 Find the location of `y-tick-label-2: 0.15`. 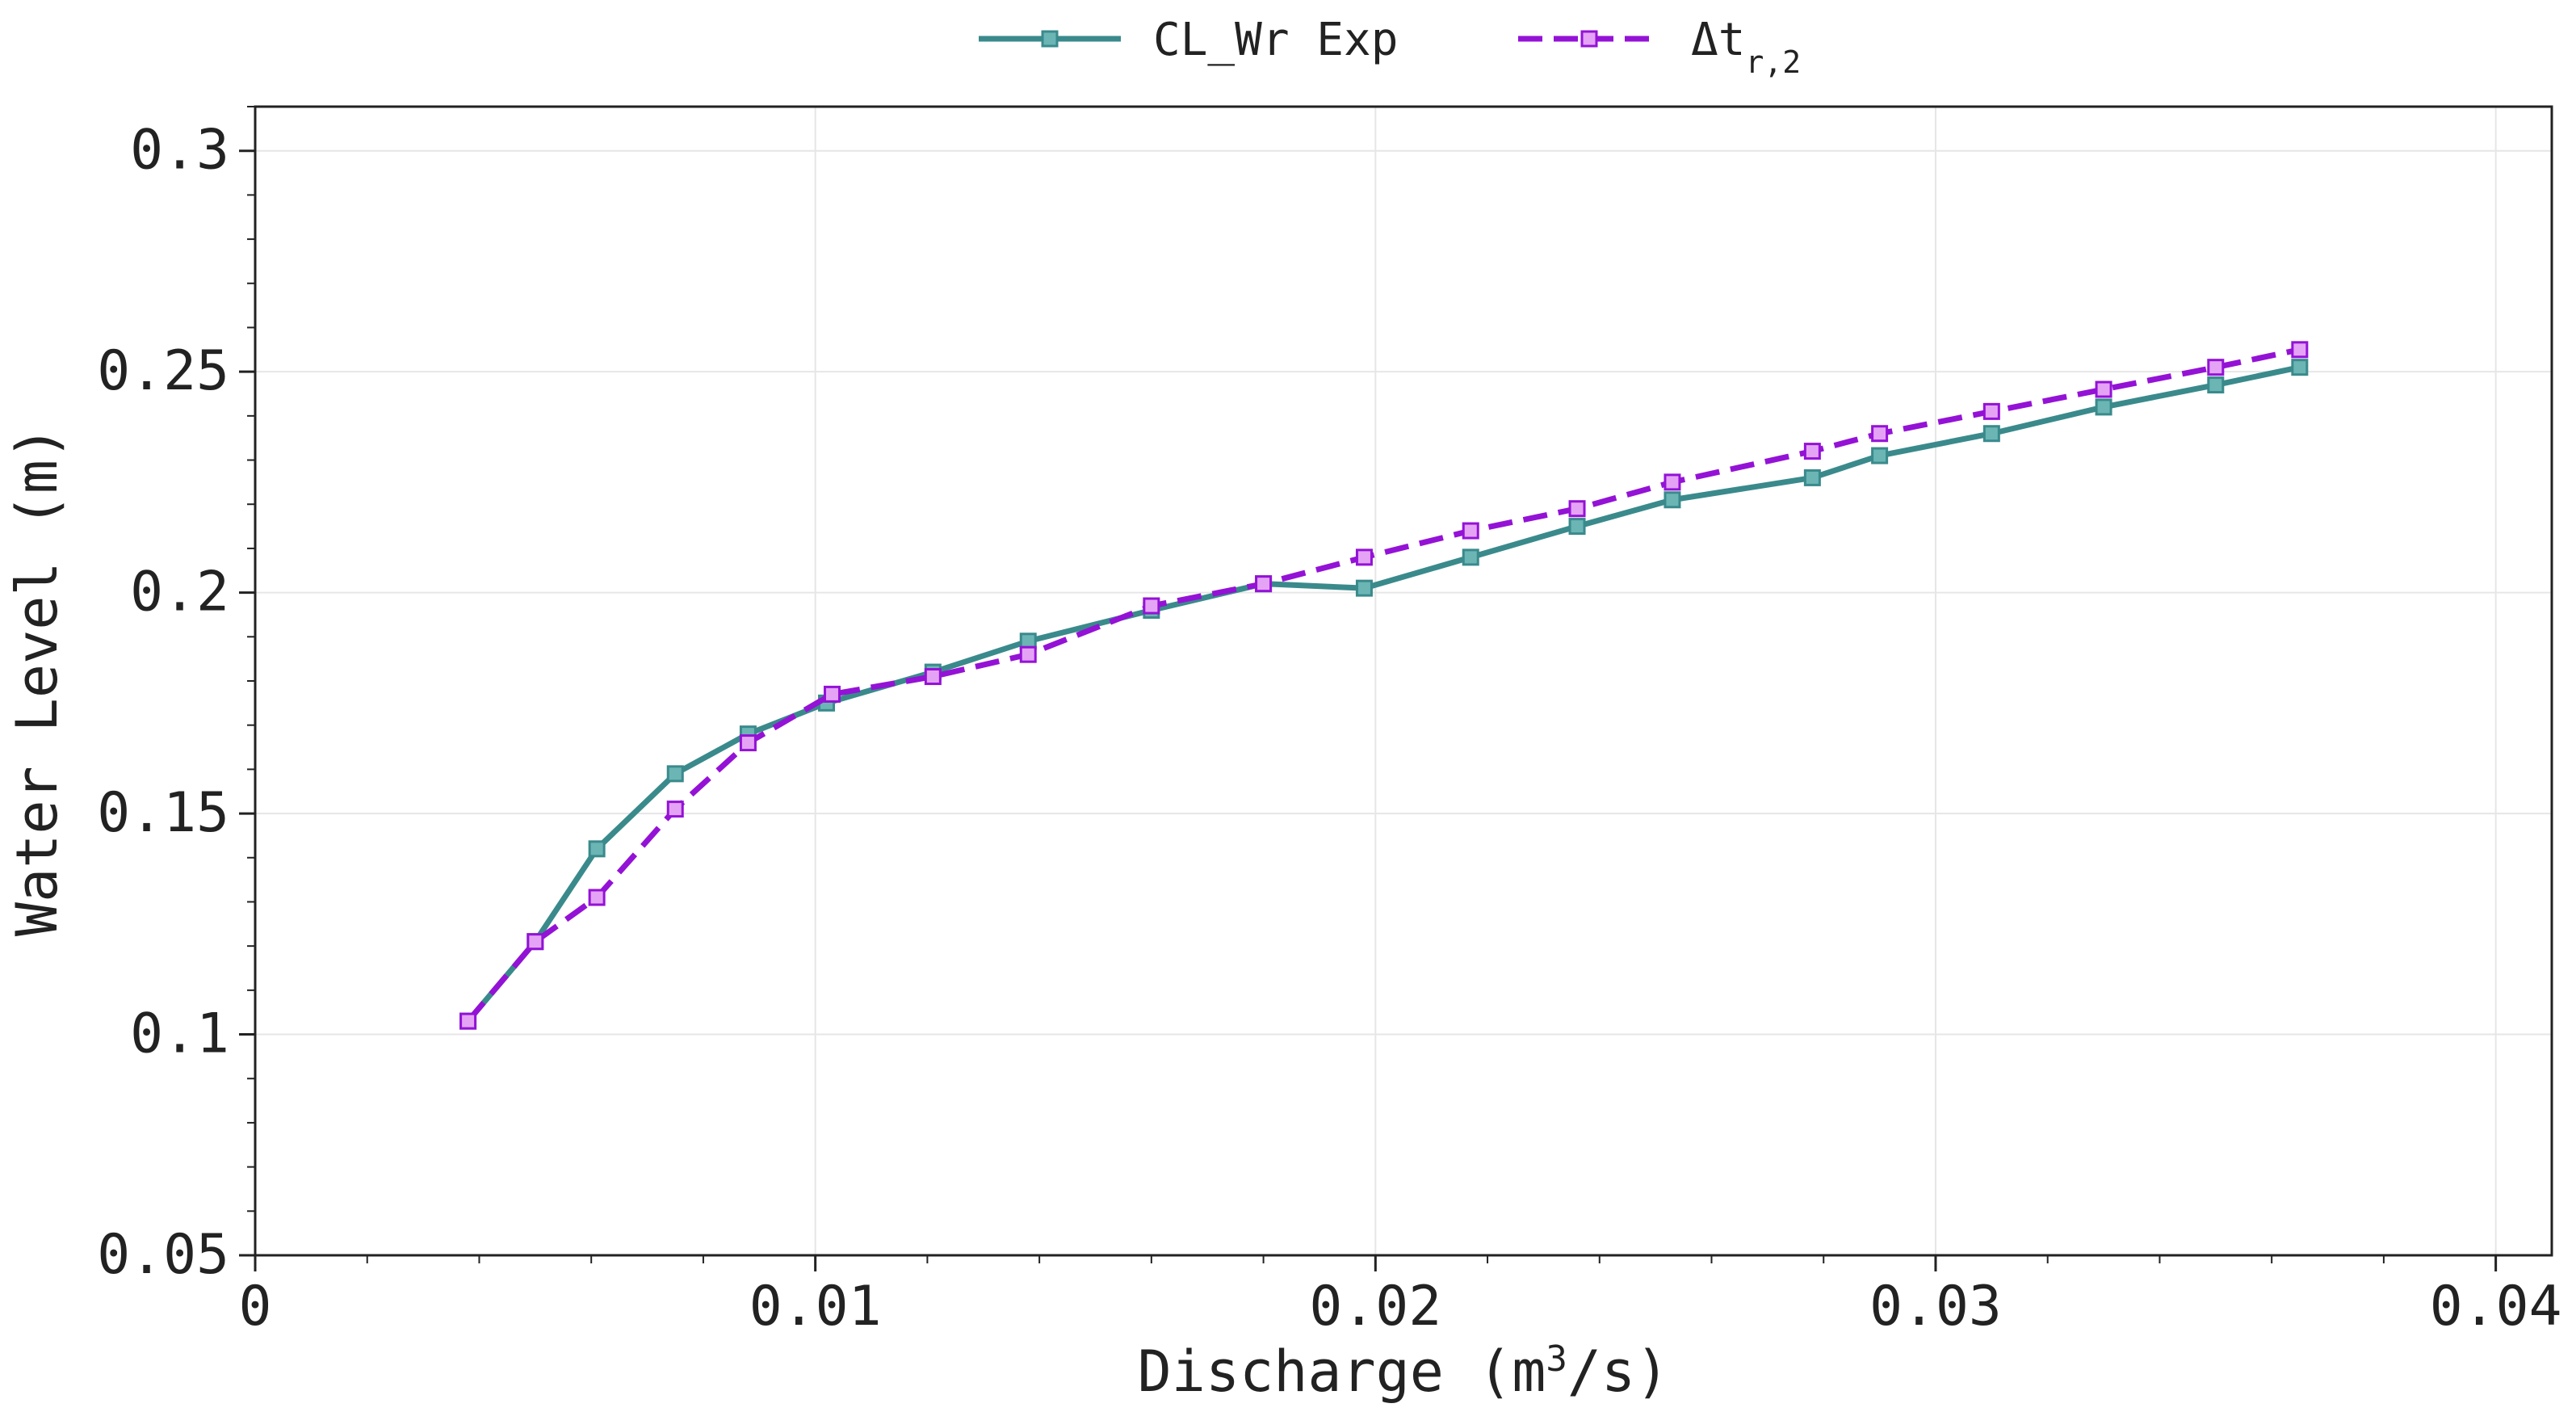

y-tick-label-2: 0.15 is located at coordinates (163, 813).